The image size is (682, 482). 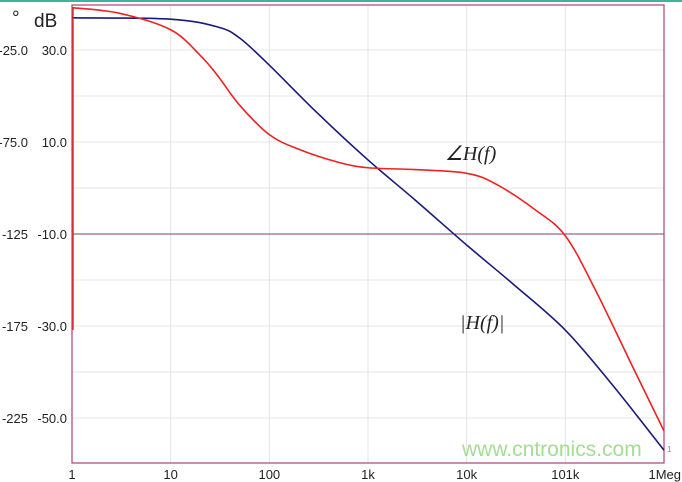 What do you see at coordinates (471, 154) in the screenshot?
I see `phase-curve-label: ∠H(f)` at bounding box center [471, 154].